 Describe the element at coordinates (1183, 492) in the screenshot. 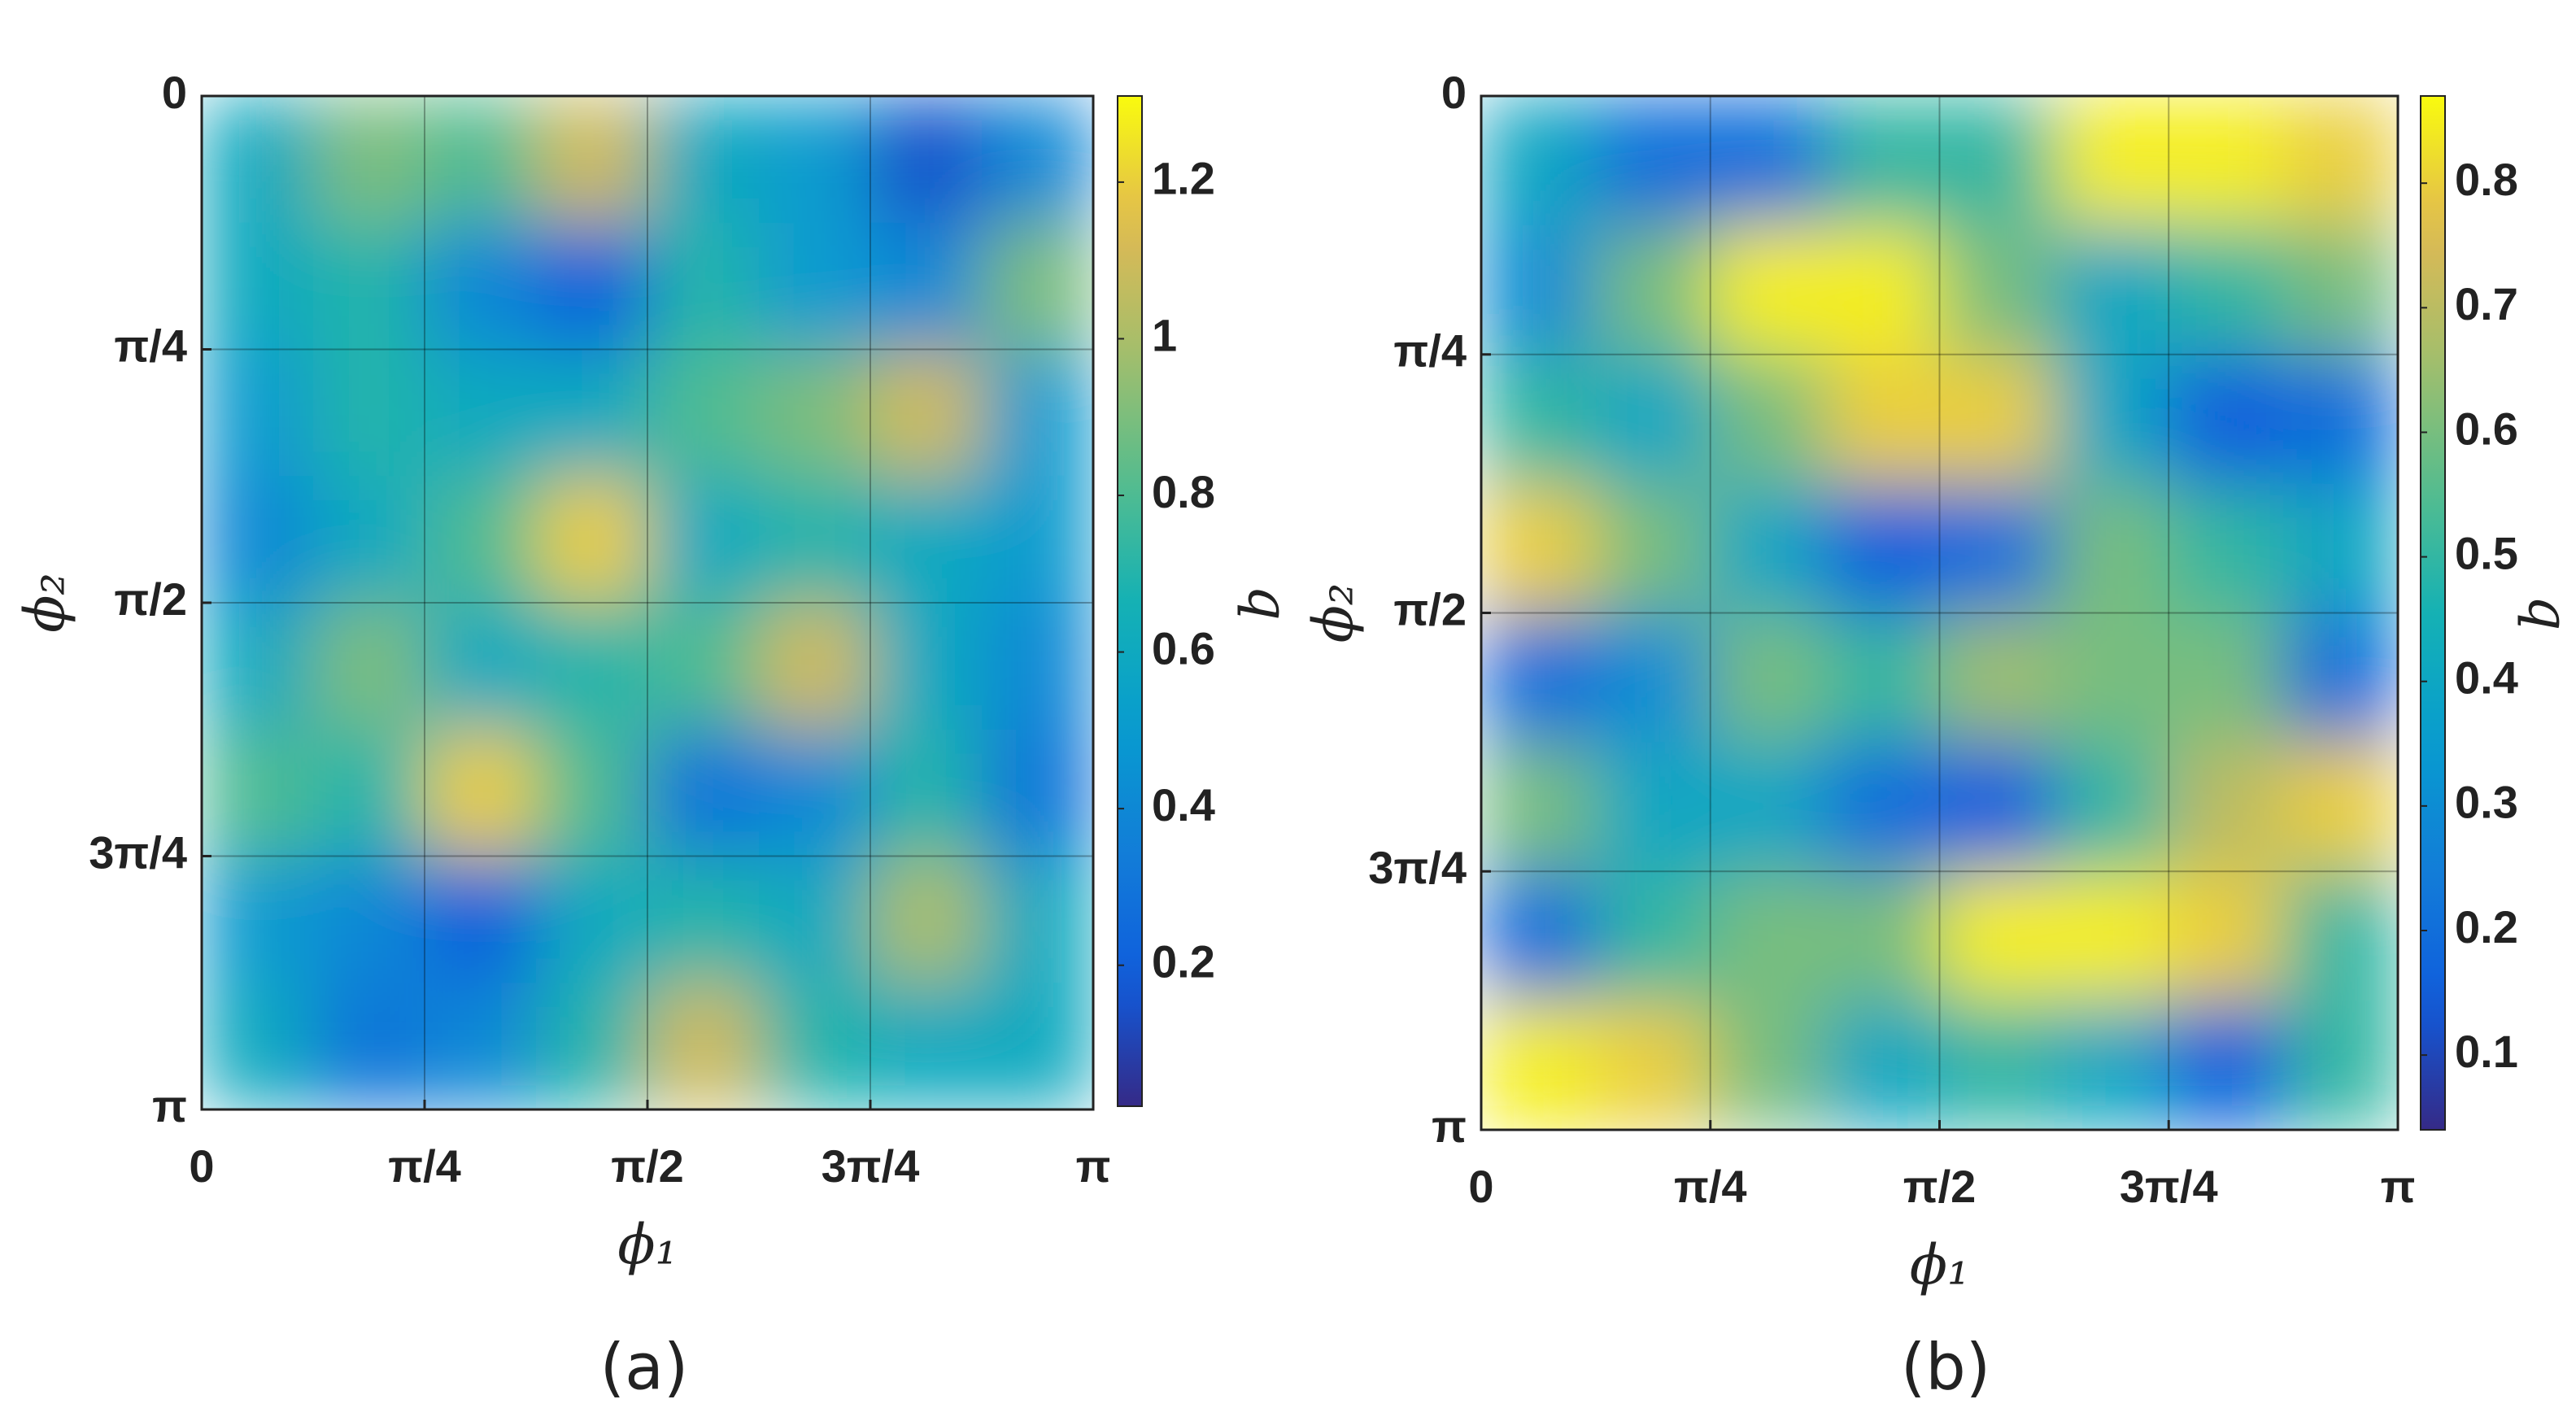

I see `colorbar-tick-label: 0.8` at that location.